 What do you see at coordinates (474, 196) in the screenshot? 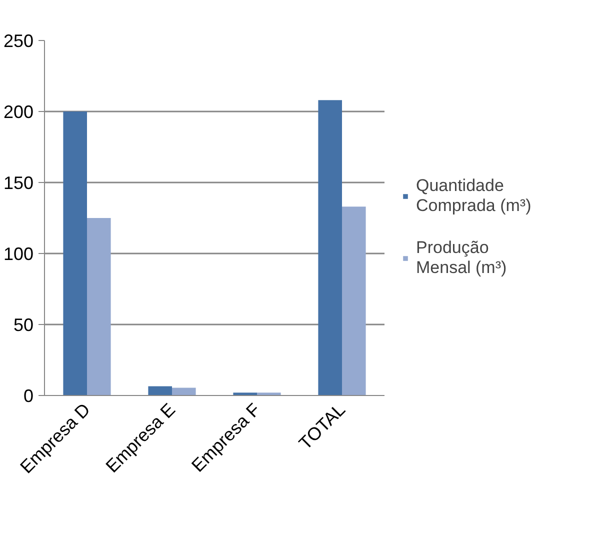
I see `legend-label: Quantidade Comprada (m³)` at bounding box center [474, 196].